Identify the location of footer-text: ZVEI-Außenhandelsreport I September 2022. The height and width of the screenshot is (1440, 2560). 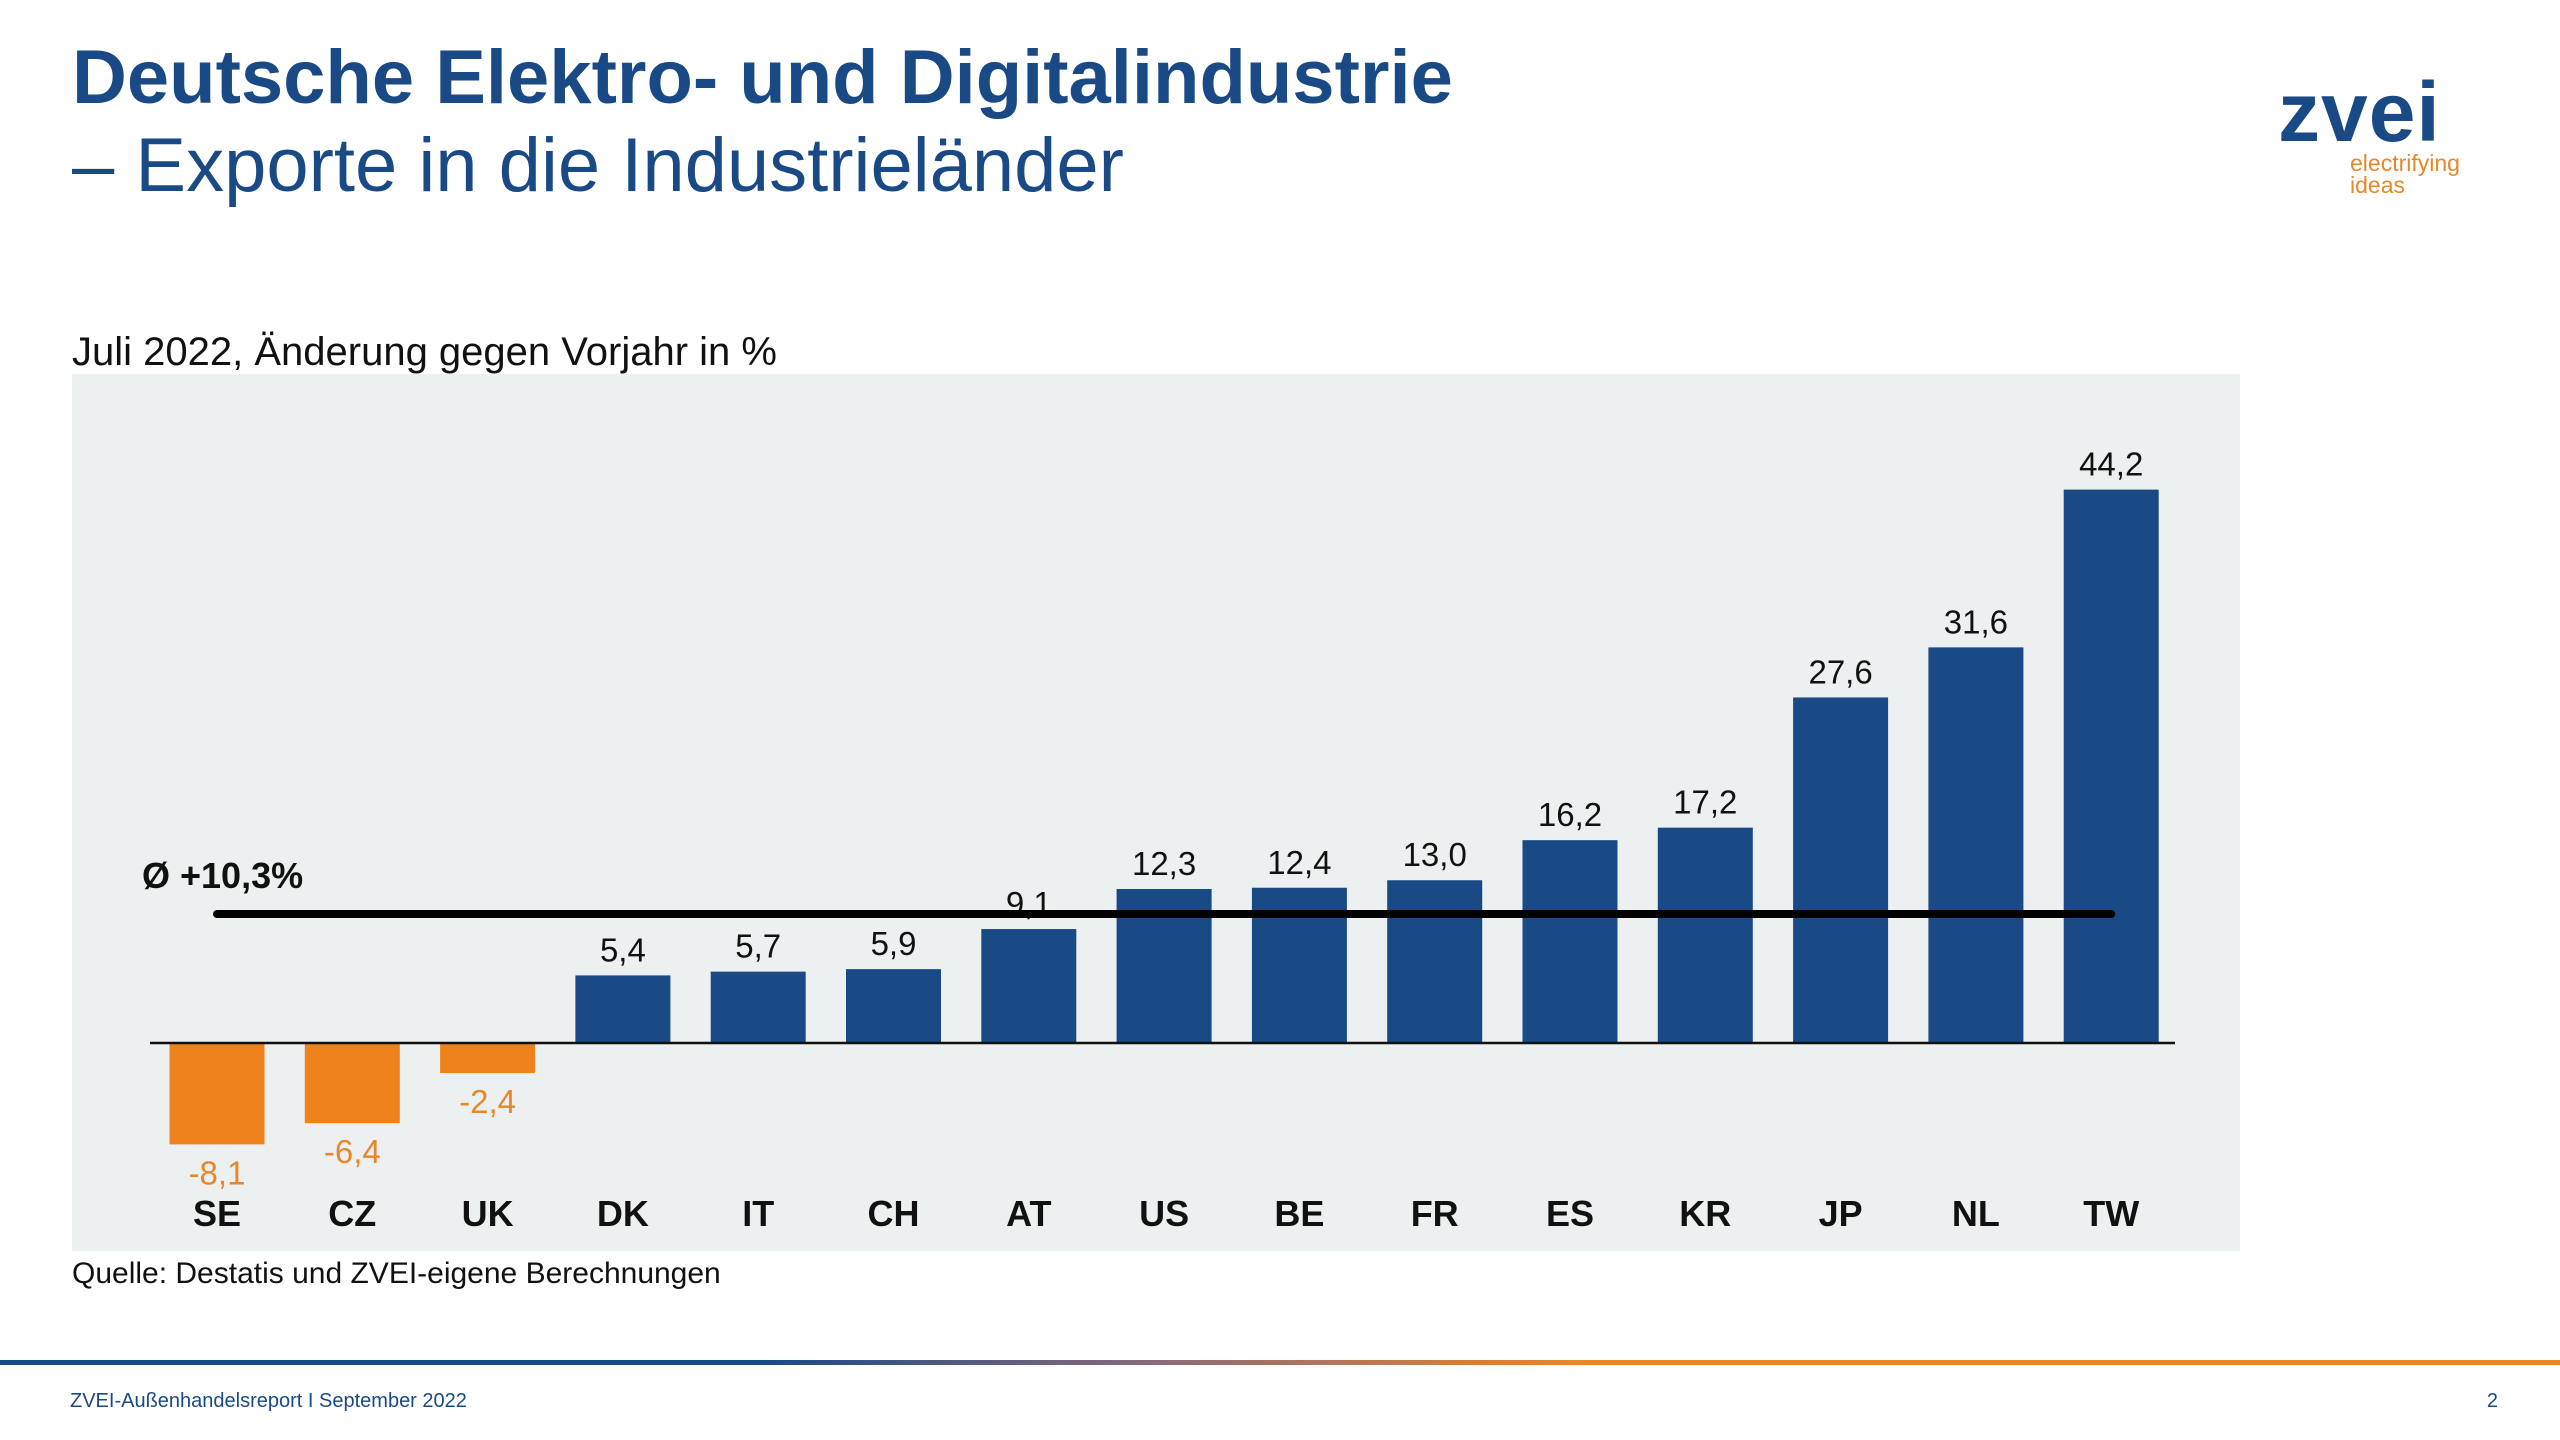
(268, 1401).